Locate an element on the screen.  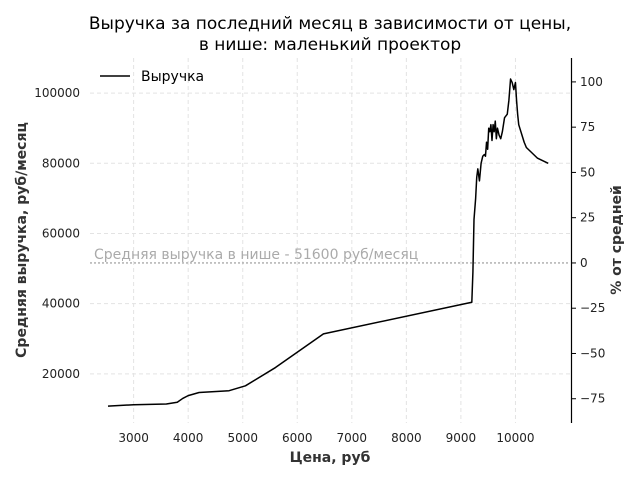
y2-tick-label: 100 is located at coordinates (591, 82).